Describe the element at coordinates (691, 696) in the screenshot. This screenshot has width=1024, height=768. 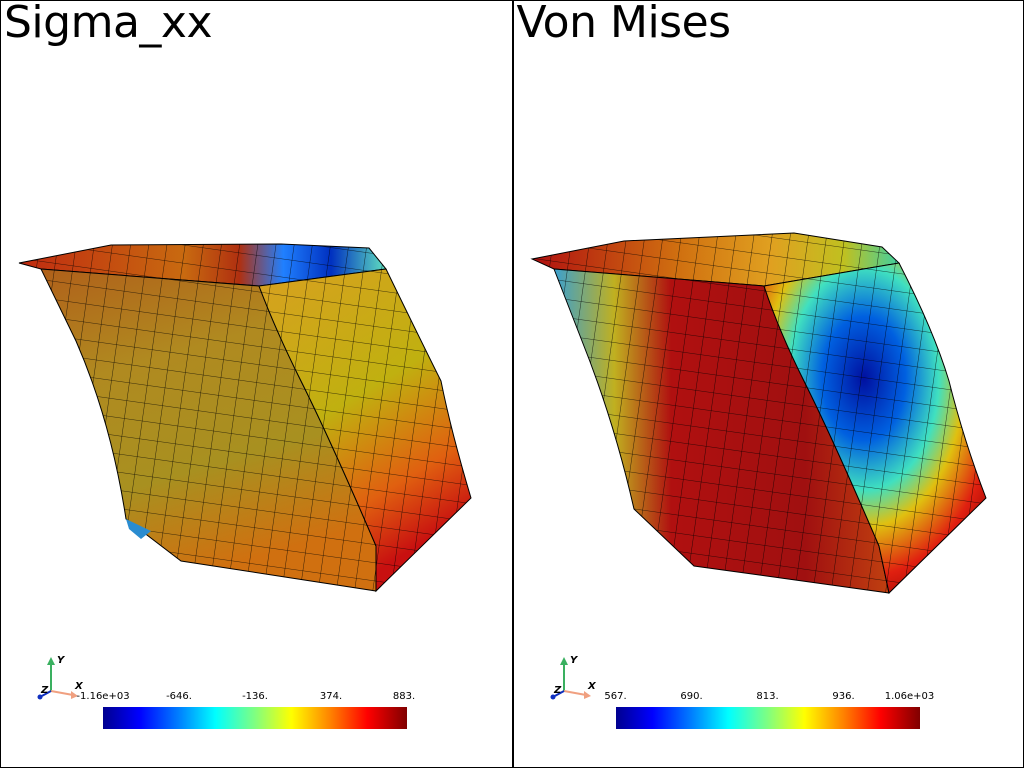
I see `scalar-bar-label: 690.` at that location.